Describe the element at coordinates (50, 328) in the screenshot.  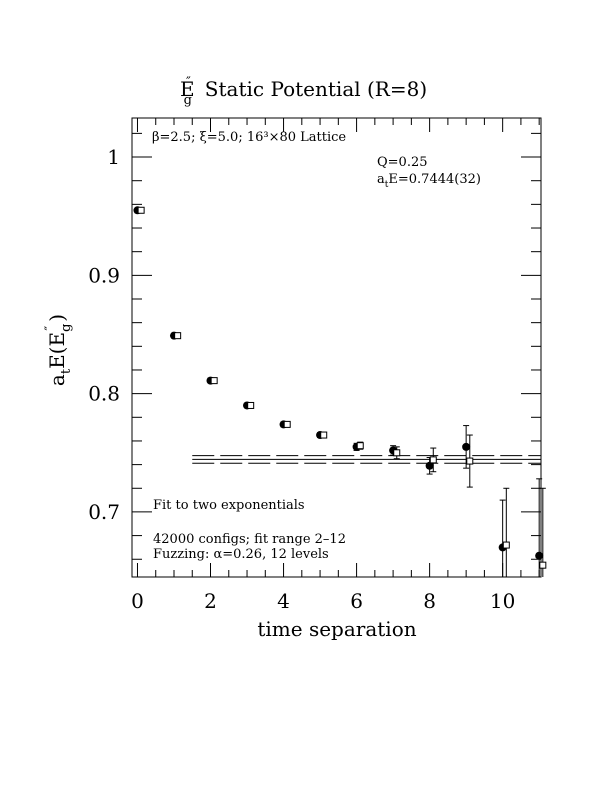
I see `ylabel-sup: ″` at that location.